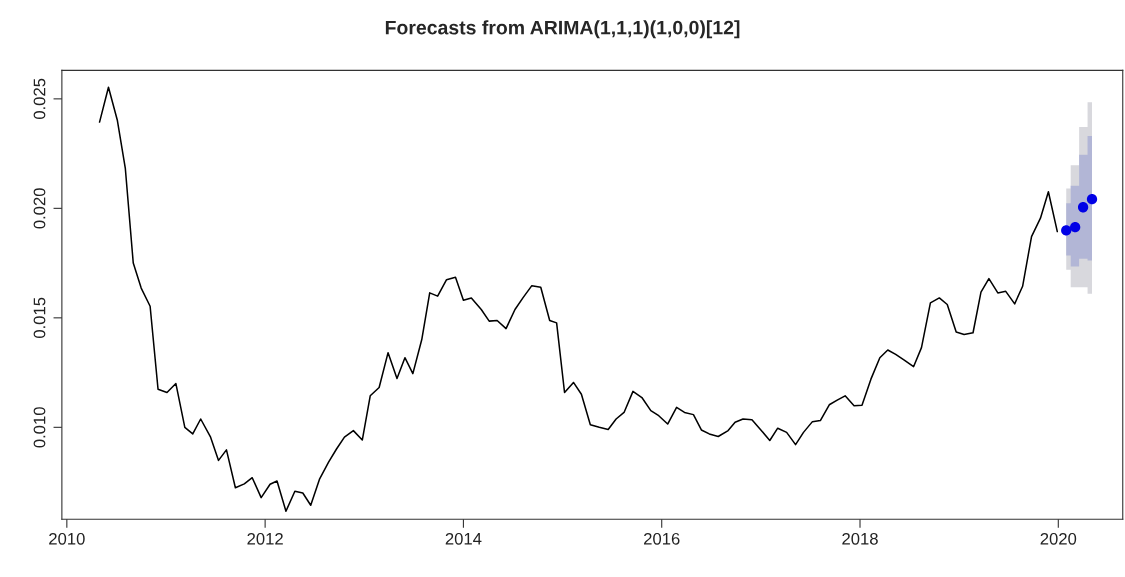 This screenshot has width=1125, height=577. Describe the element at coordinates (562, 29) in the screenshot. I see `chart-title: Forecasts from ARIMA(1,1,1)(1,0,0)[12]` at that location.